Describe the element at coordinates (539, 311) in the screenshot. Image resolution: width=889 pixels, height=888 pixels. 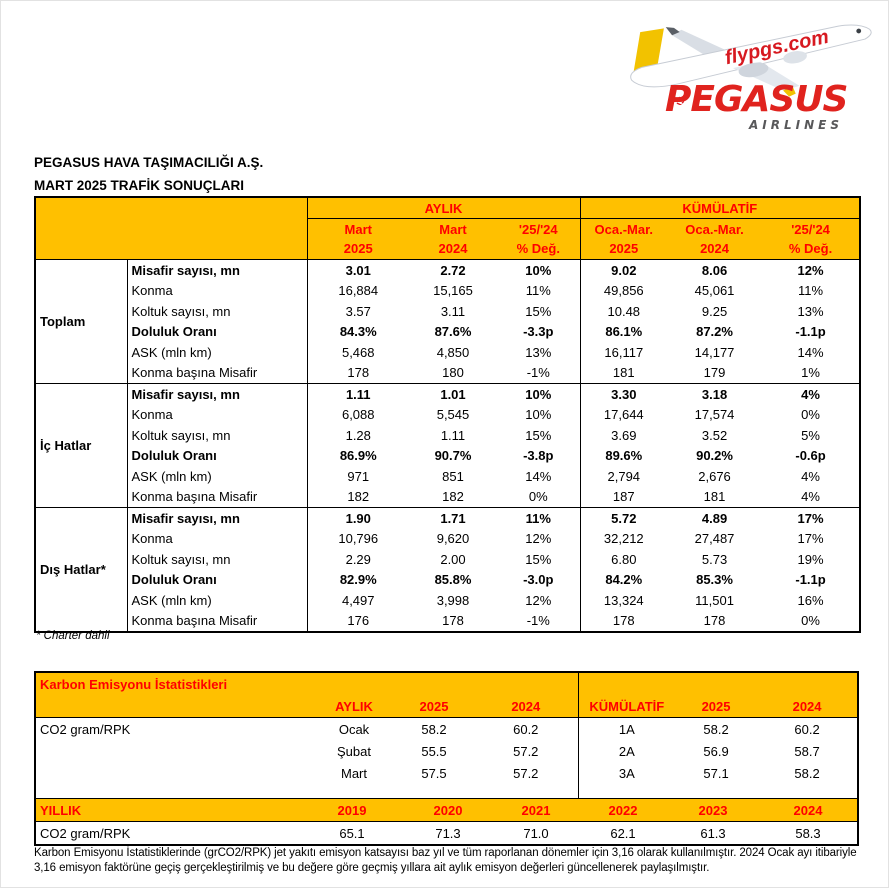
I see `value-cell: 15%` at that location.